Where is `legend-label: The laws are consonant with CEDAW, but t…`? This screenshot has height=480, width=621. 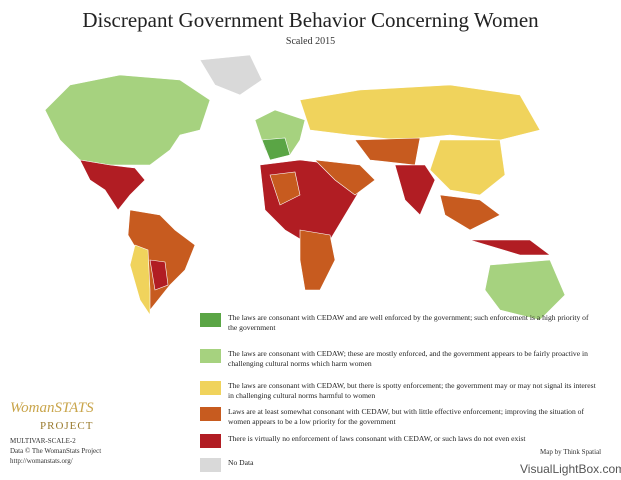
legend-label: The laws are consonant with CEDAW, but t… is located at coordinates (412, 390).